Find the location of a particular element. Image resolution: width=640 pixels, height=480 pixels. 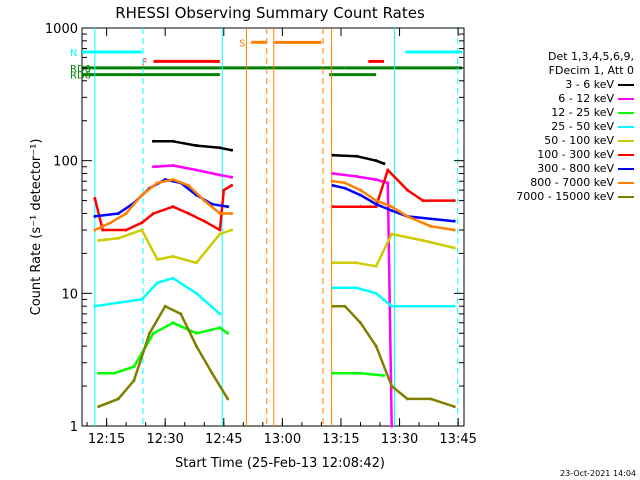

chart-title: RHESSI Observing Summary Count Rates is located at coordinates (270, 13).